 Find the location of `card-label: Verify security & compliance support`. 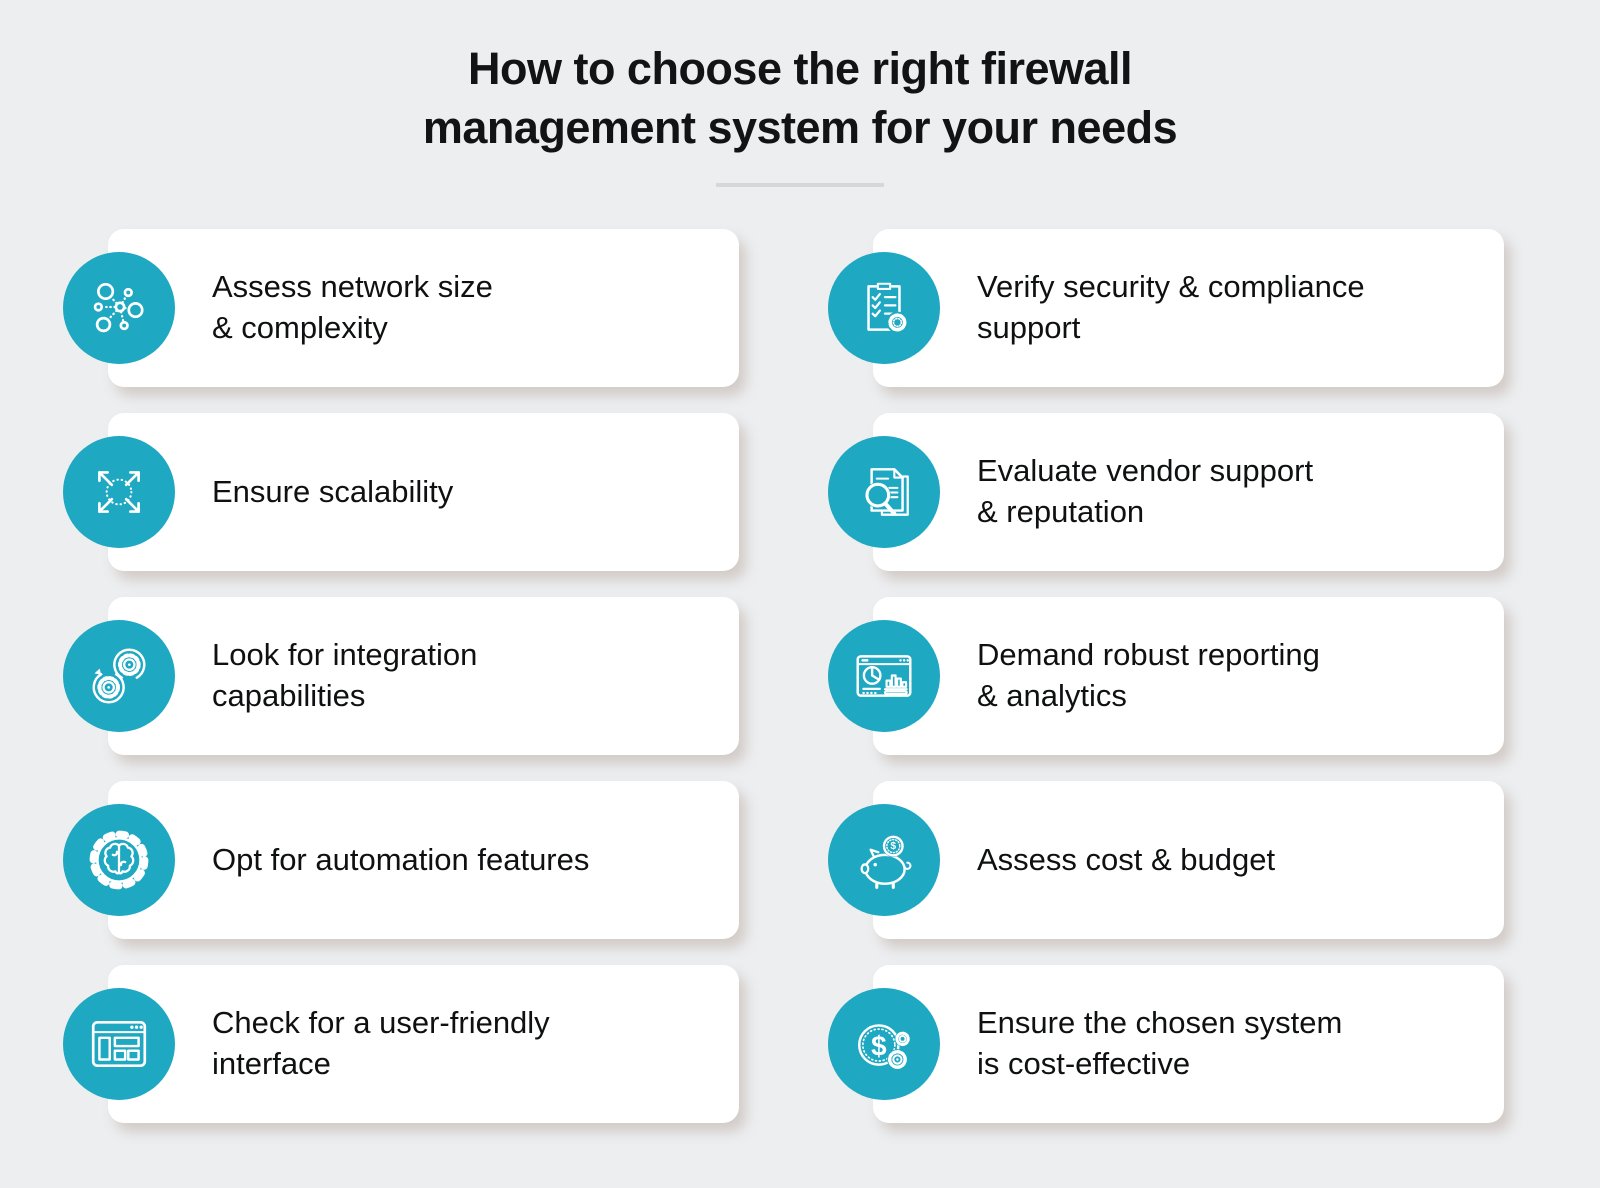

card-label: Verify security & compliance support is located at coordinates (1171, 307).